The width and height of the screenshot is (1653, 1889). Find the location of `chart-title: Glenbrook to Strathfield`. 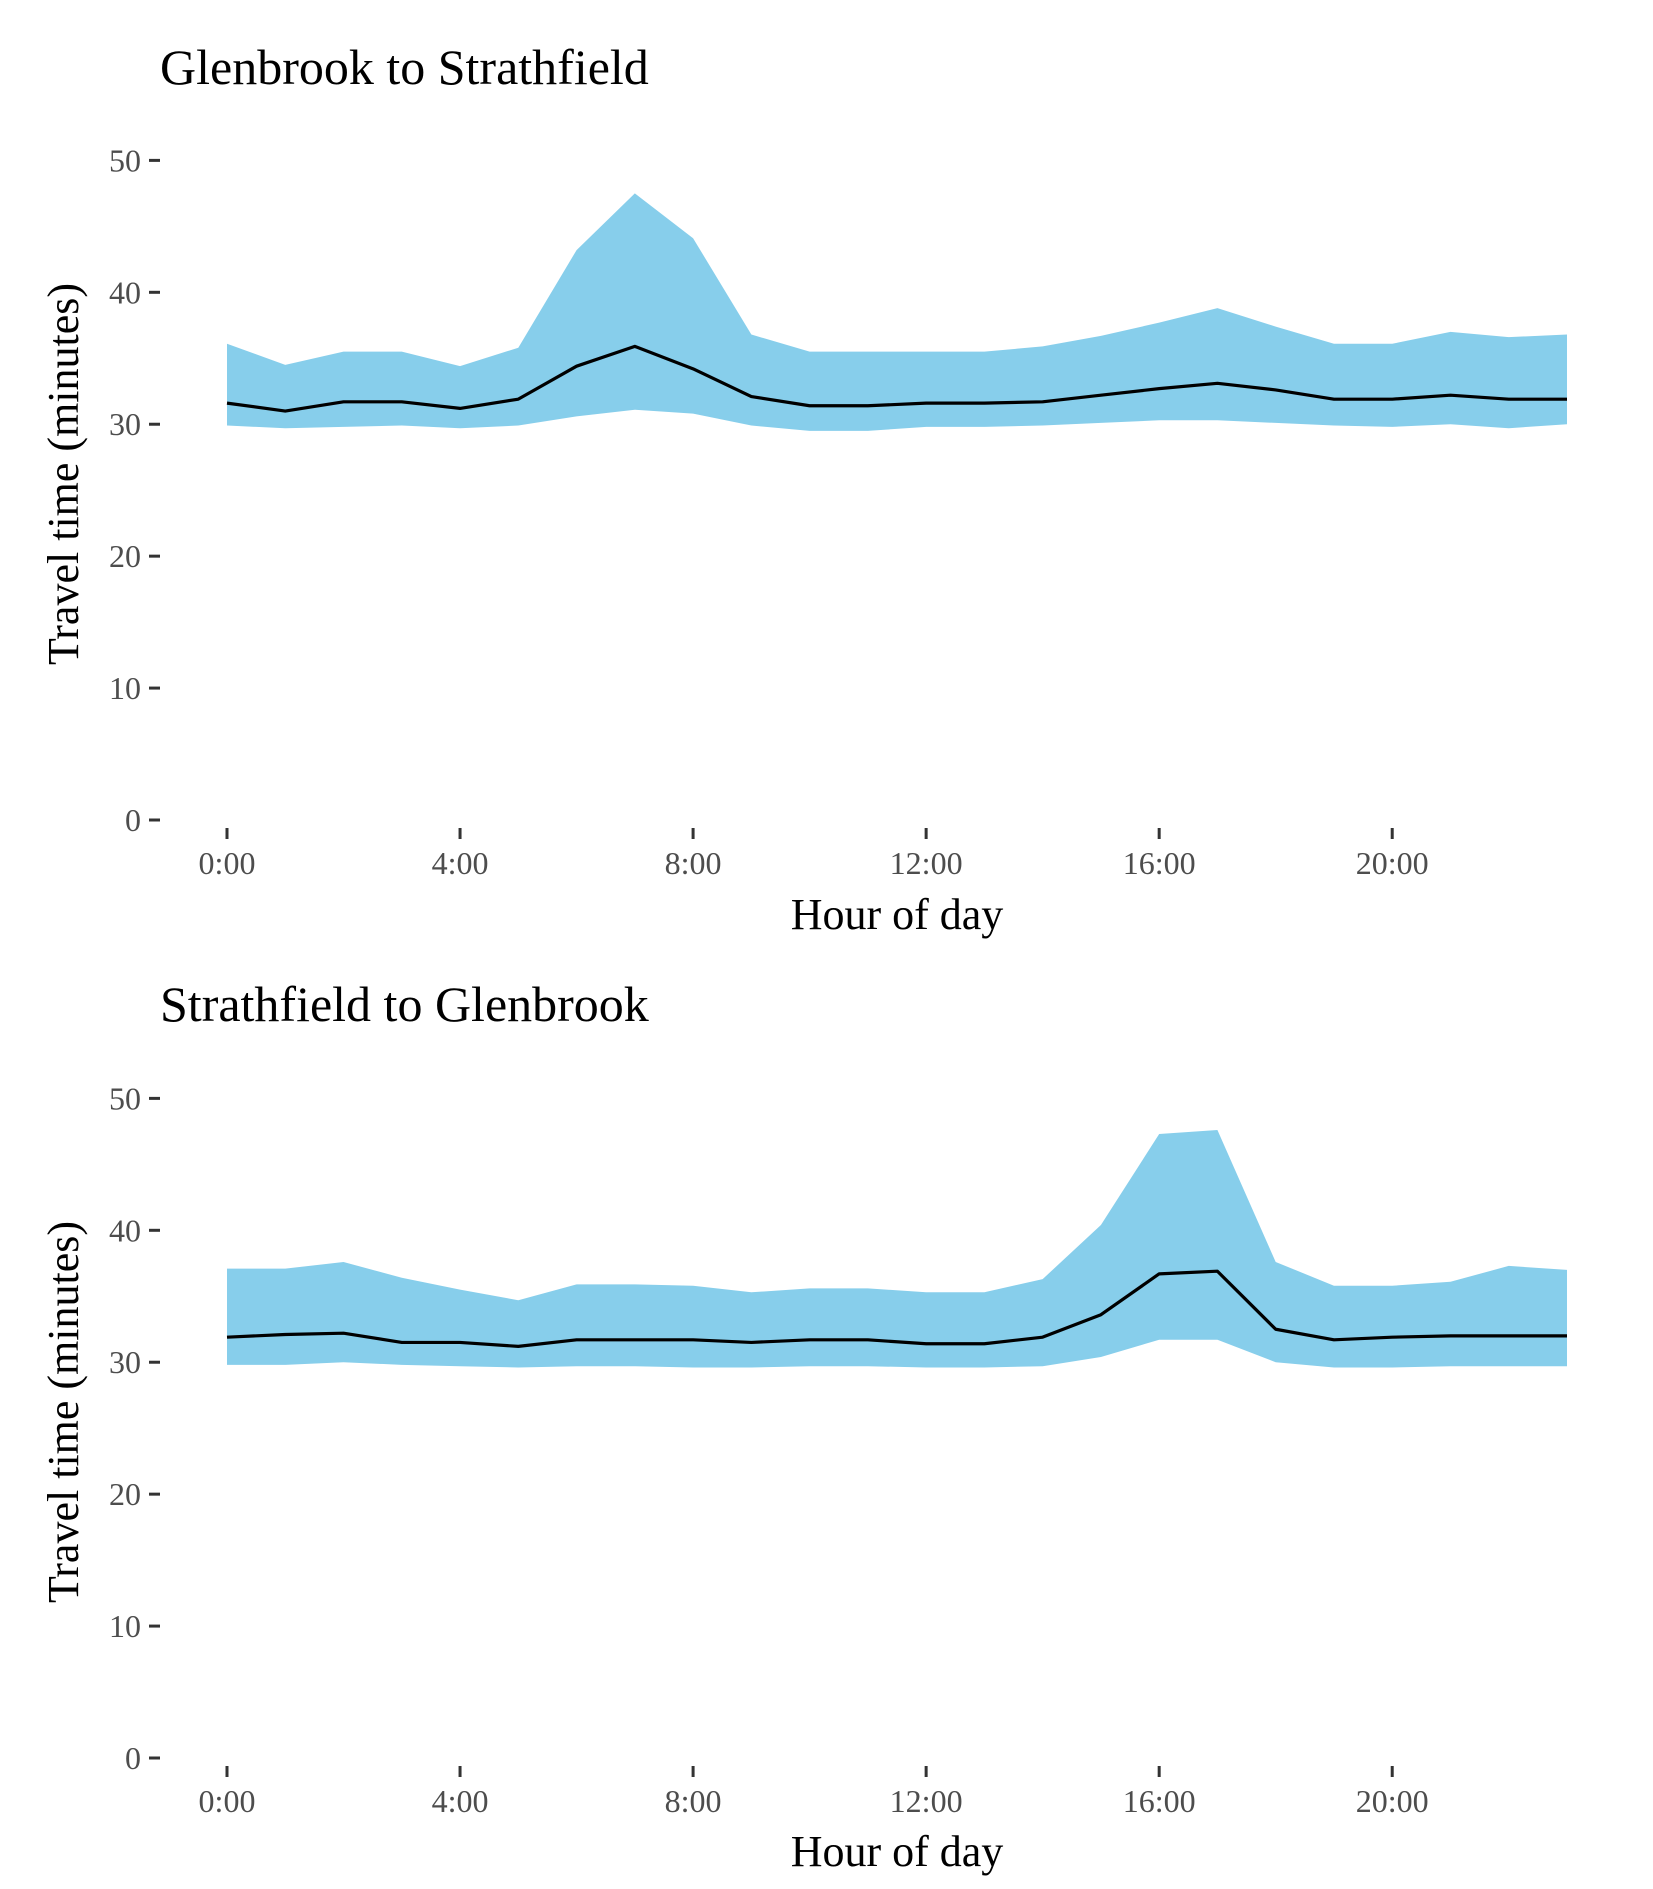

chart-title: Glenbrook to Strathfield is located at coordinates (404, 67).